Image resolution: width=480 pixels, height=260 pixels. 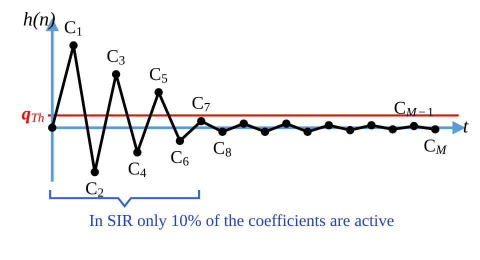 What do you see at coordinates (242, 222) in the screenshot?
I see `text: In SIR only 10% of the coefficients are active` at bounding box center [242, 222].